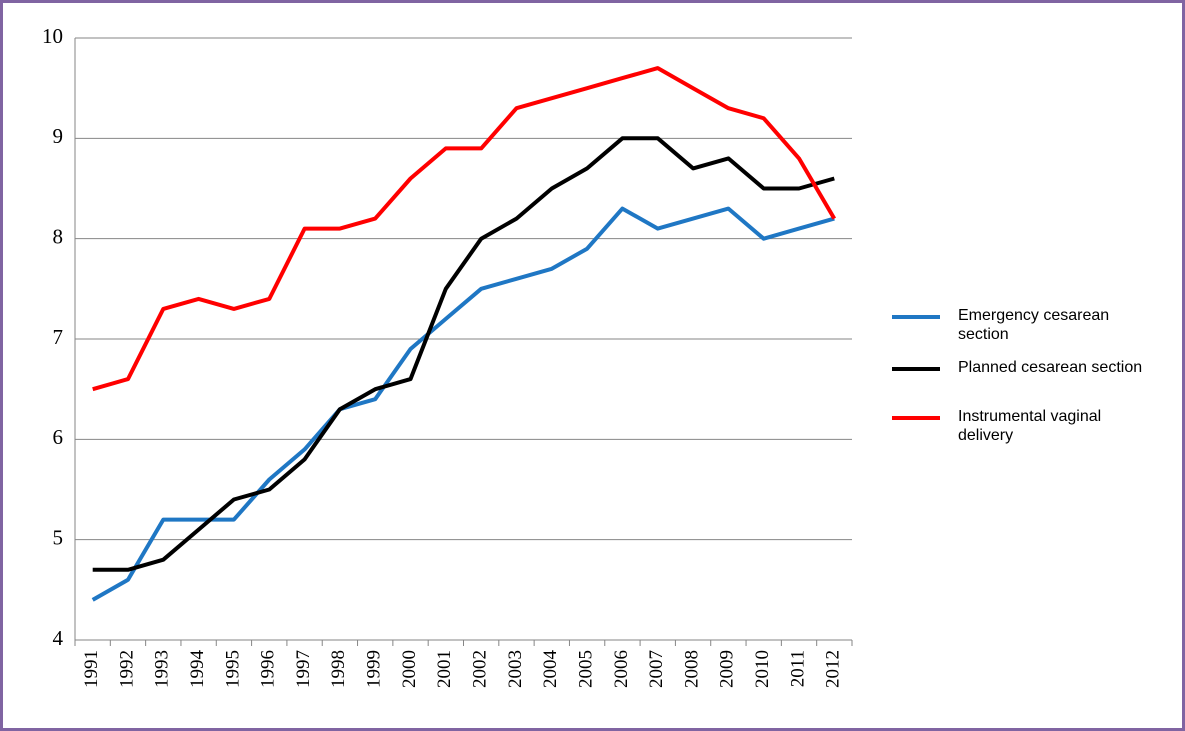  Describe the element at coordinates (58, 537) in the screenshot. I see `y-tick-label: 5` at that location.